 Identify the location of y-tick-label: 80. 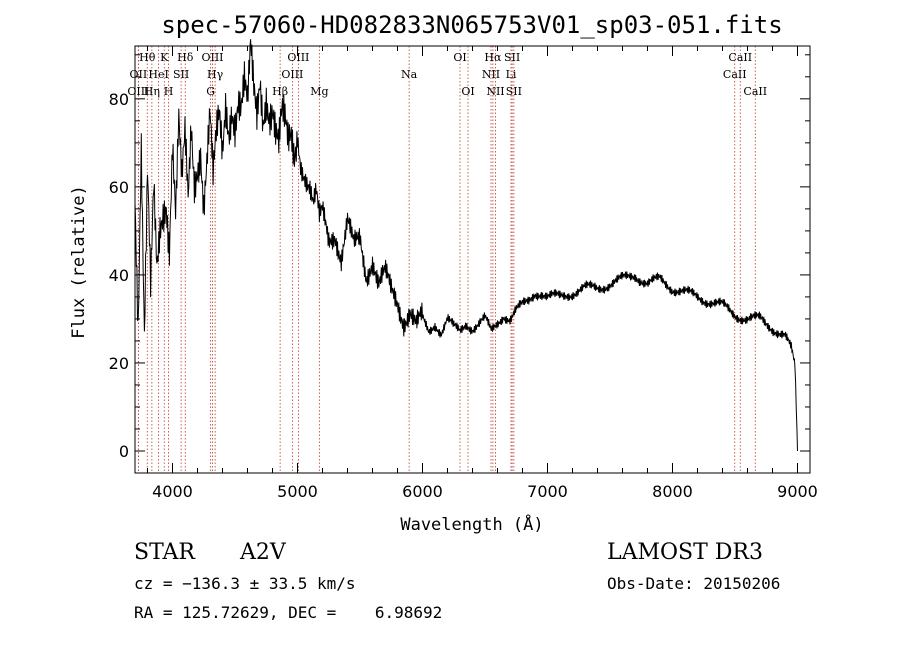
(119, 99).